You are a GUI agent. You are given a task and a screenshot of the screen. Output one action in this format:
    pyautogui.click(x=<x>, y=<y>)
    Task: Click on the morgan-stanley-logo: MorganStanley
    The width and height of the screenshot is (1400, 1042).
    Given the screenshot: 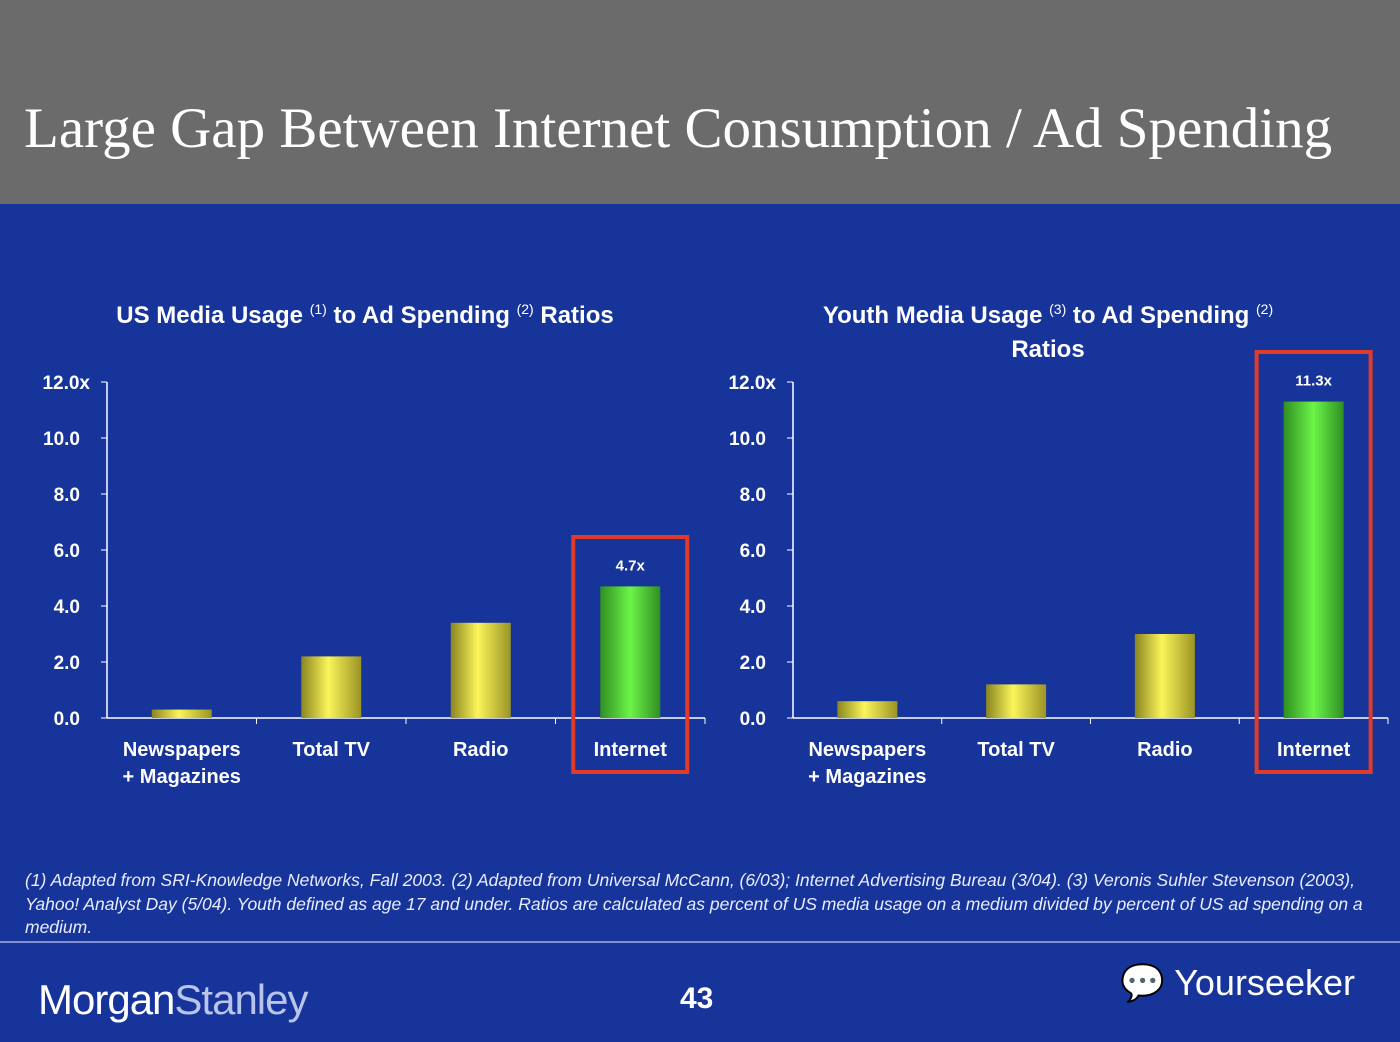 What is the action you would take?
    pyautogui.click(x=173, y=999)
    